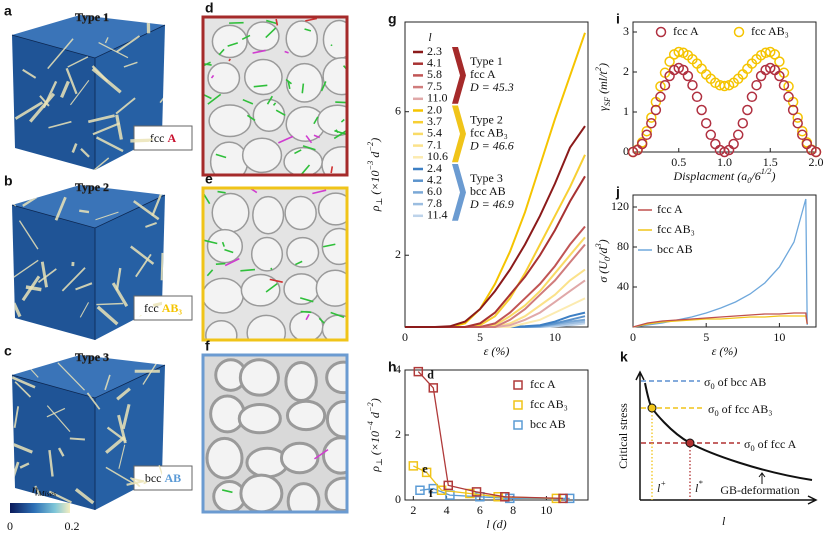 Image resolution: width=830 pixels, height=537 pixels. I want to click on label-box, so click(163, 478).